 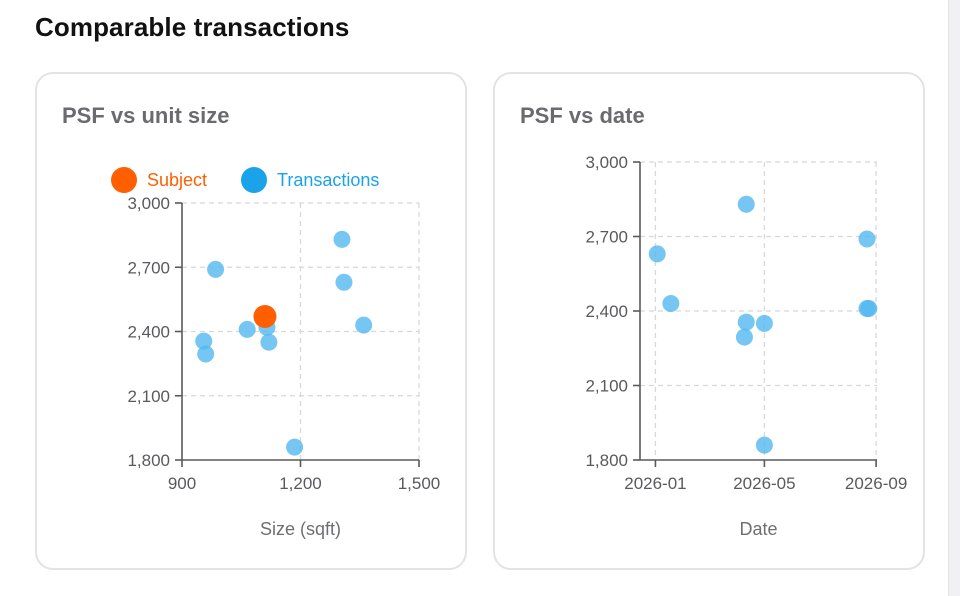 I want to click on legend-label-transactions: Transactions, so click(x=328, y=180).